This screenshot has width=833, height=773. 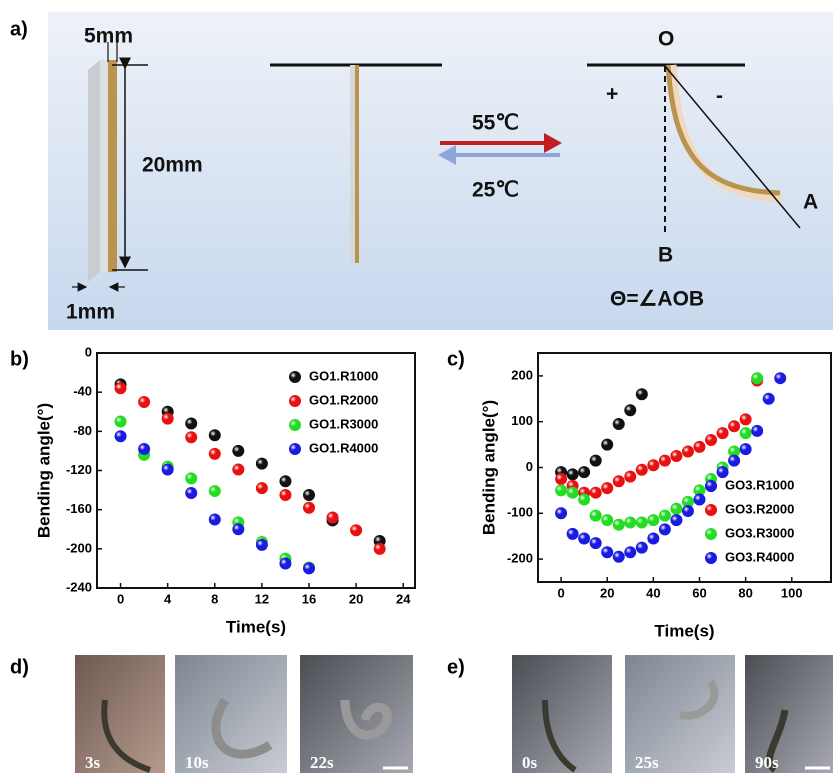 I want to click on legend-label: GO1.R1000, so click(x=343, y=375).